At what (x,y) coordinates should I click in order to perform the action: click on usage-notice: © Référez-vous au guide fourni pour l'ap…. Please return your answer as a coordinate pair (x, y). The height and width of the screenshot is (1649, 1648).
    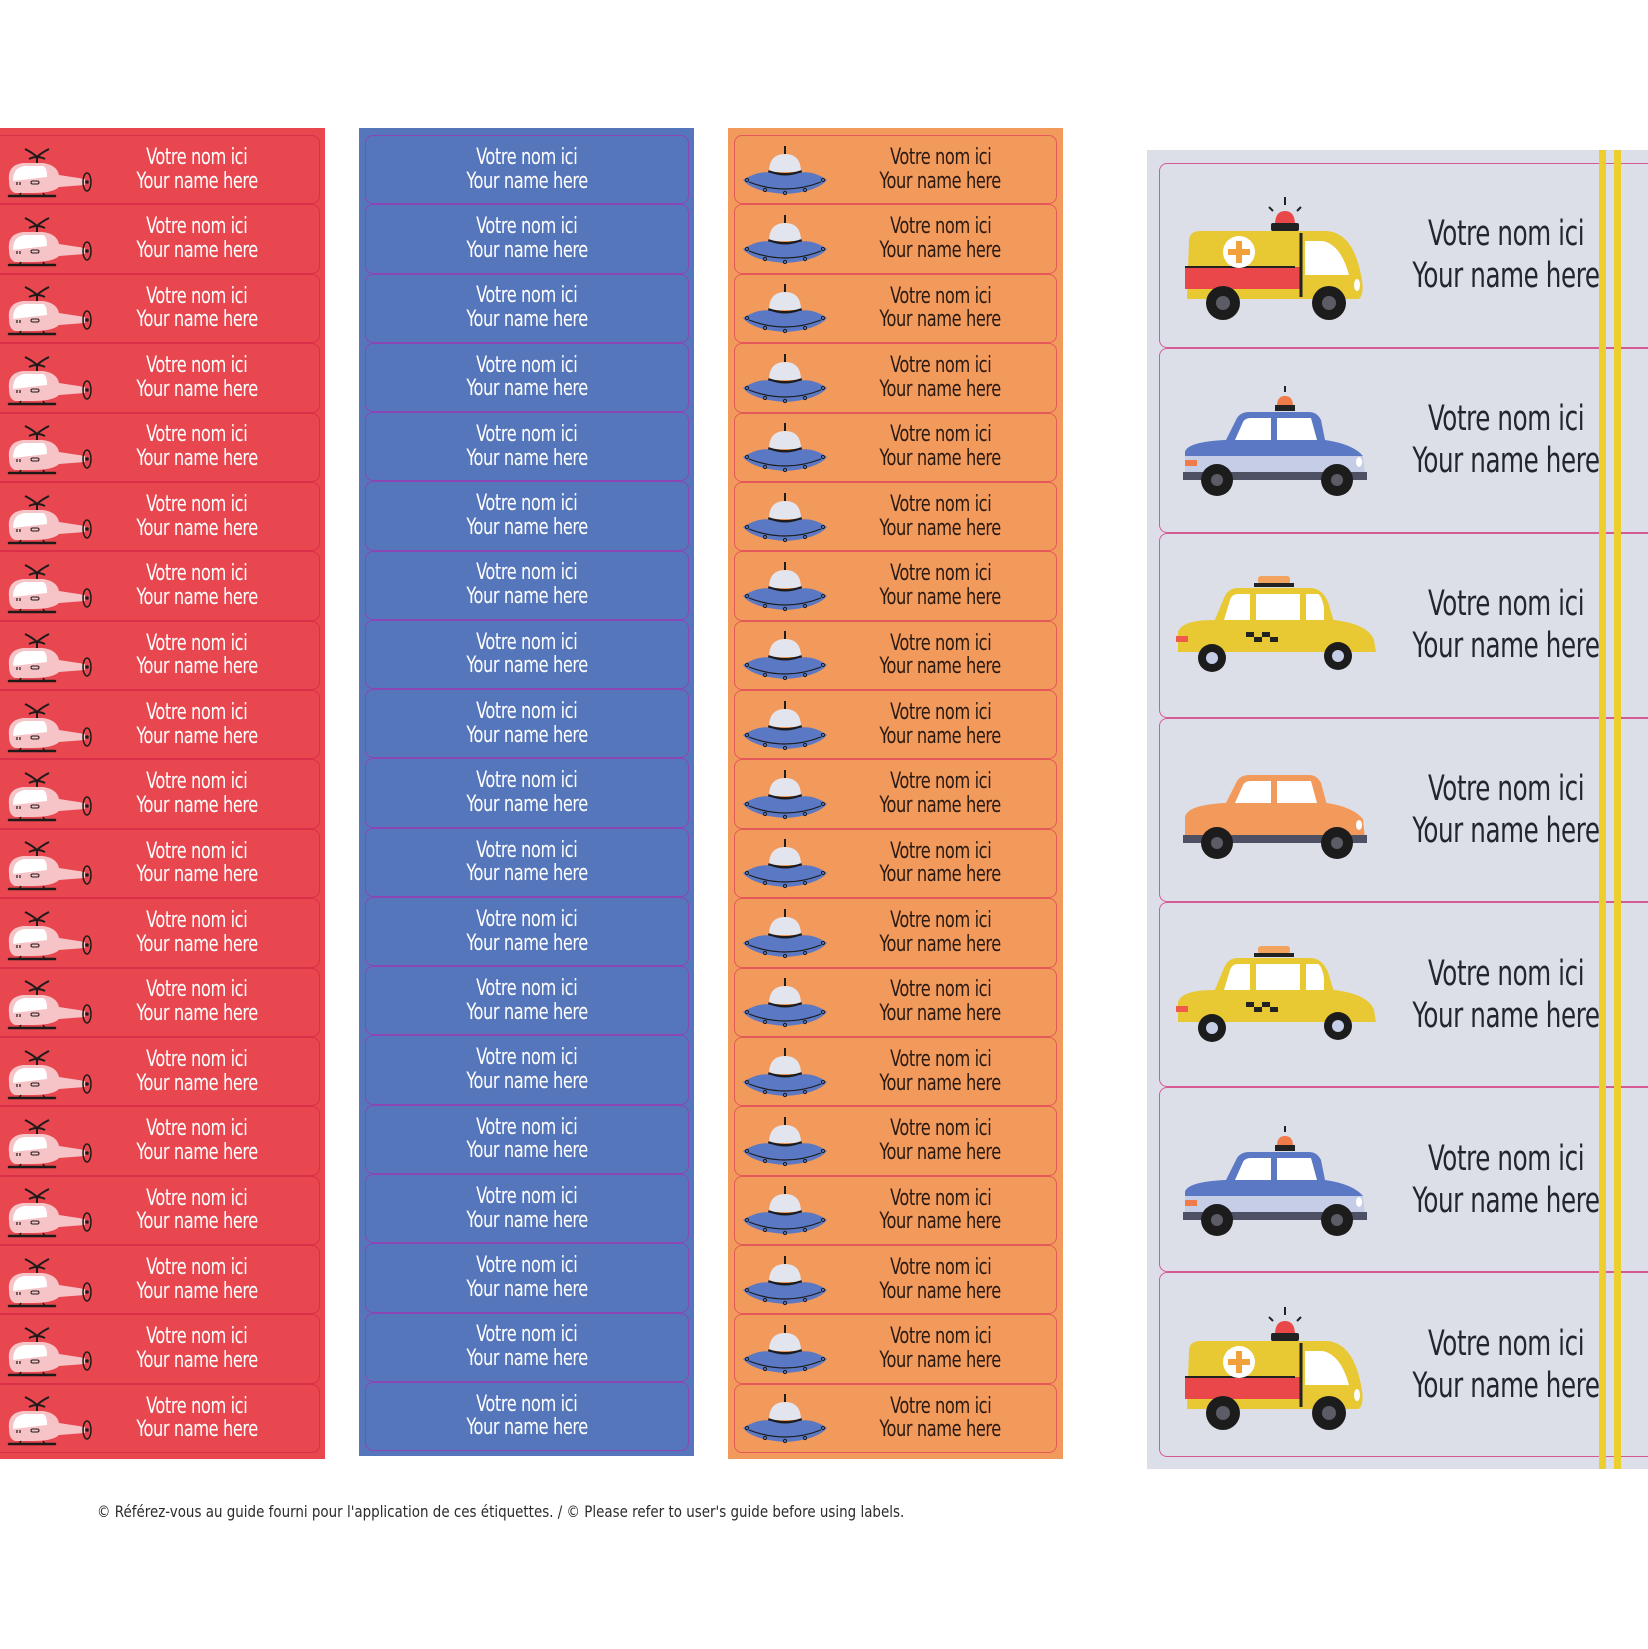
    Looking at the image, I should click on (501, 1511).